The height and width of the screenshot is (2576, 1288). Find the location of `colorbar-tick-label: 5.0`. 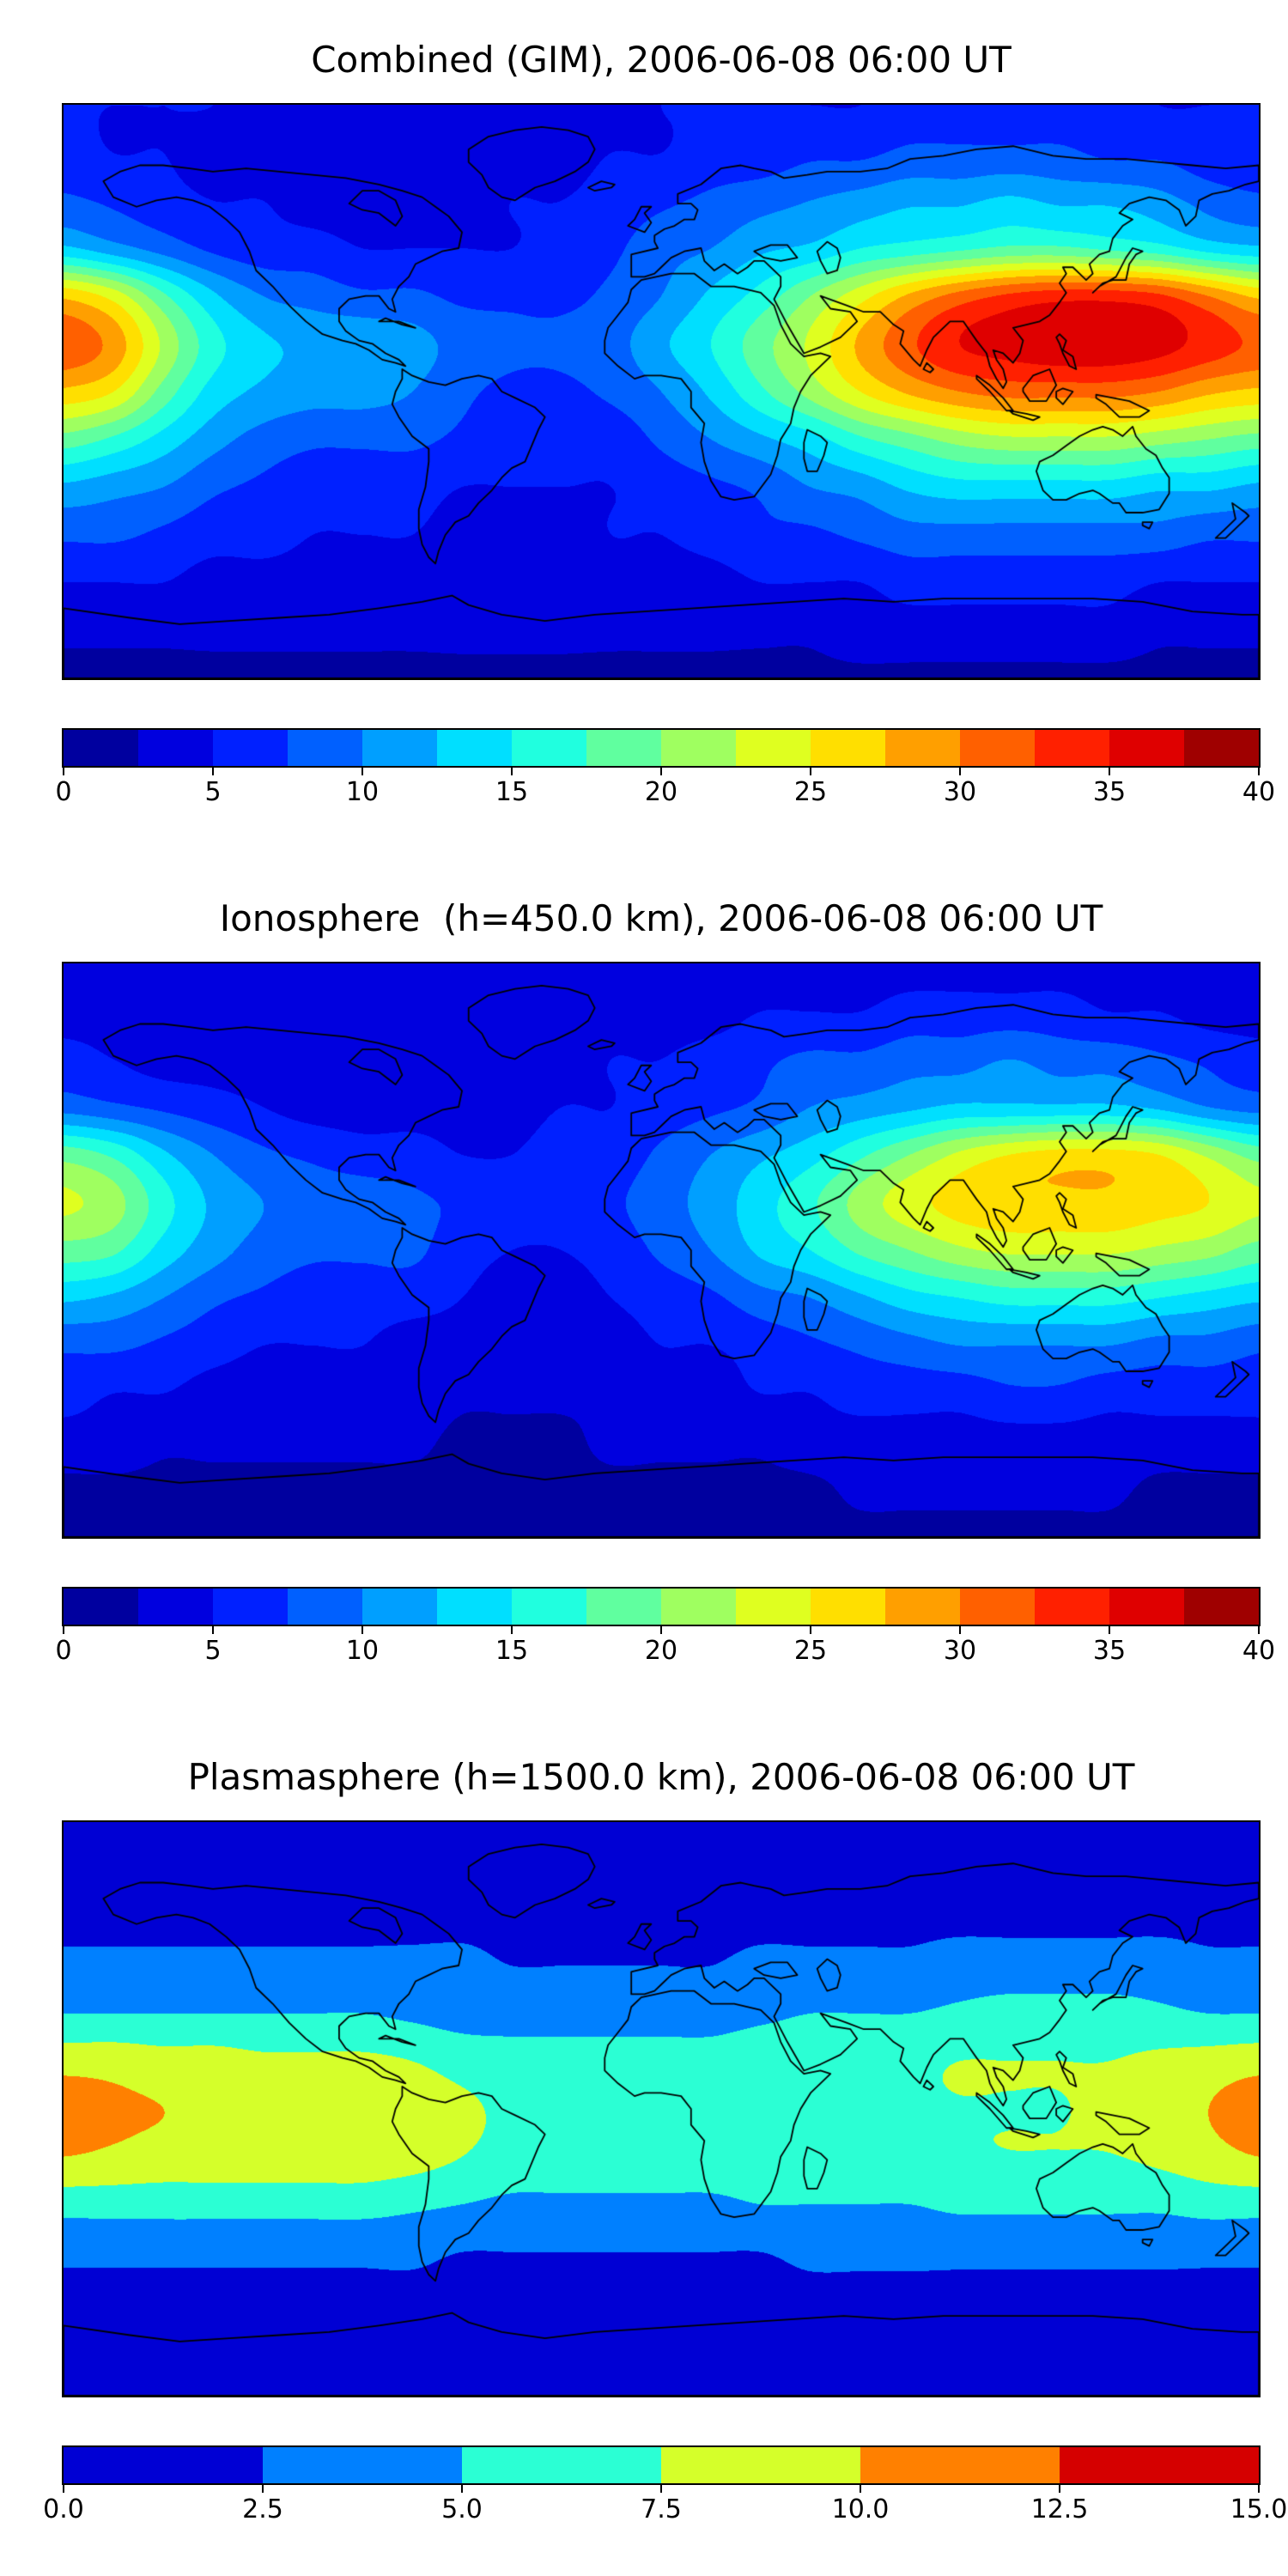

colorbar-tick-label: 5.0 is located at coordinates (462, 2509).